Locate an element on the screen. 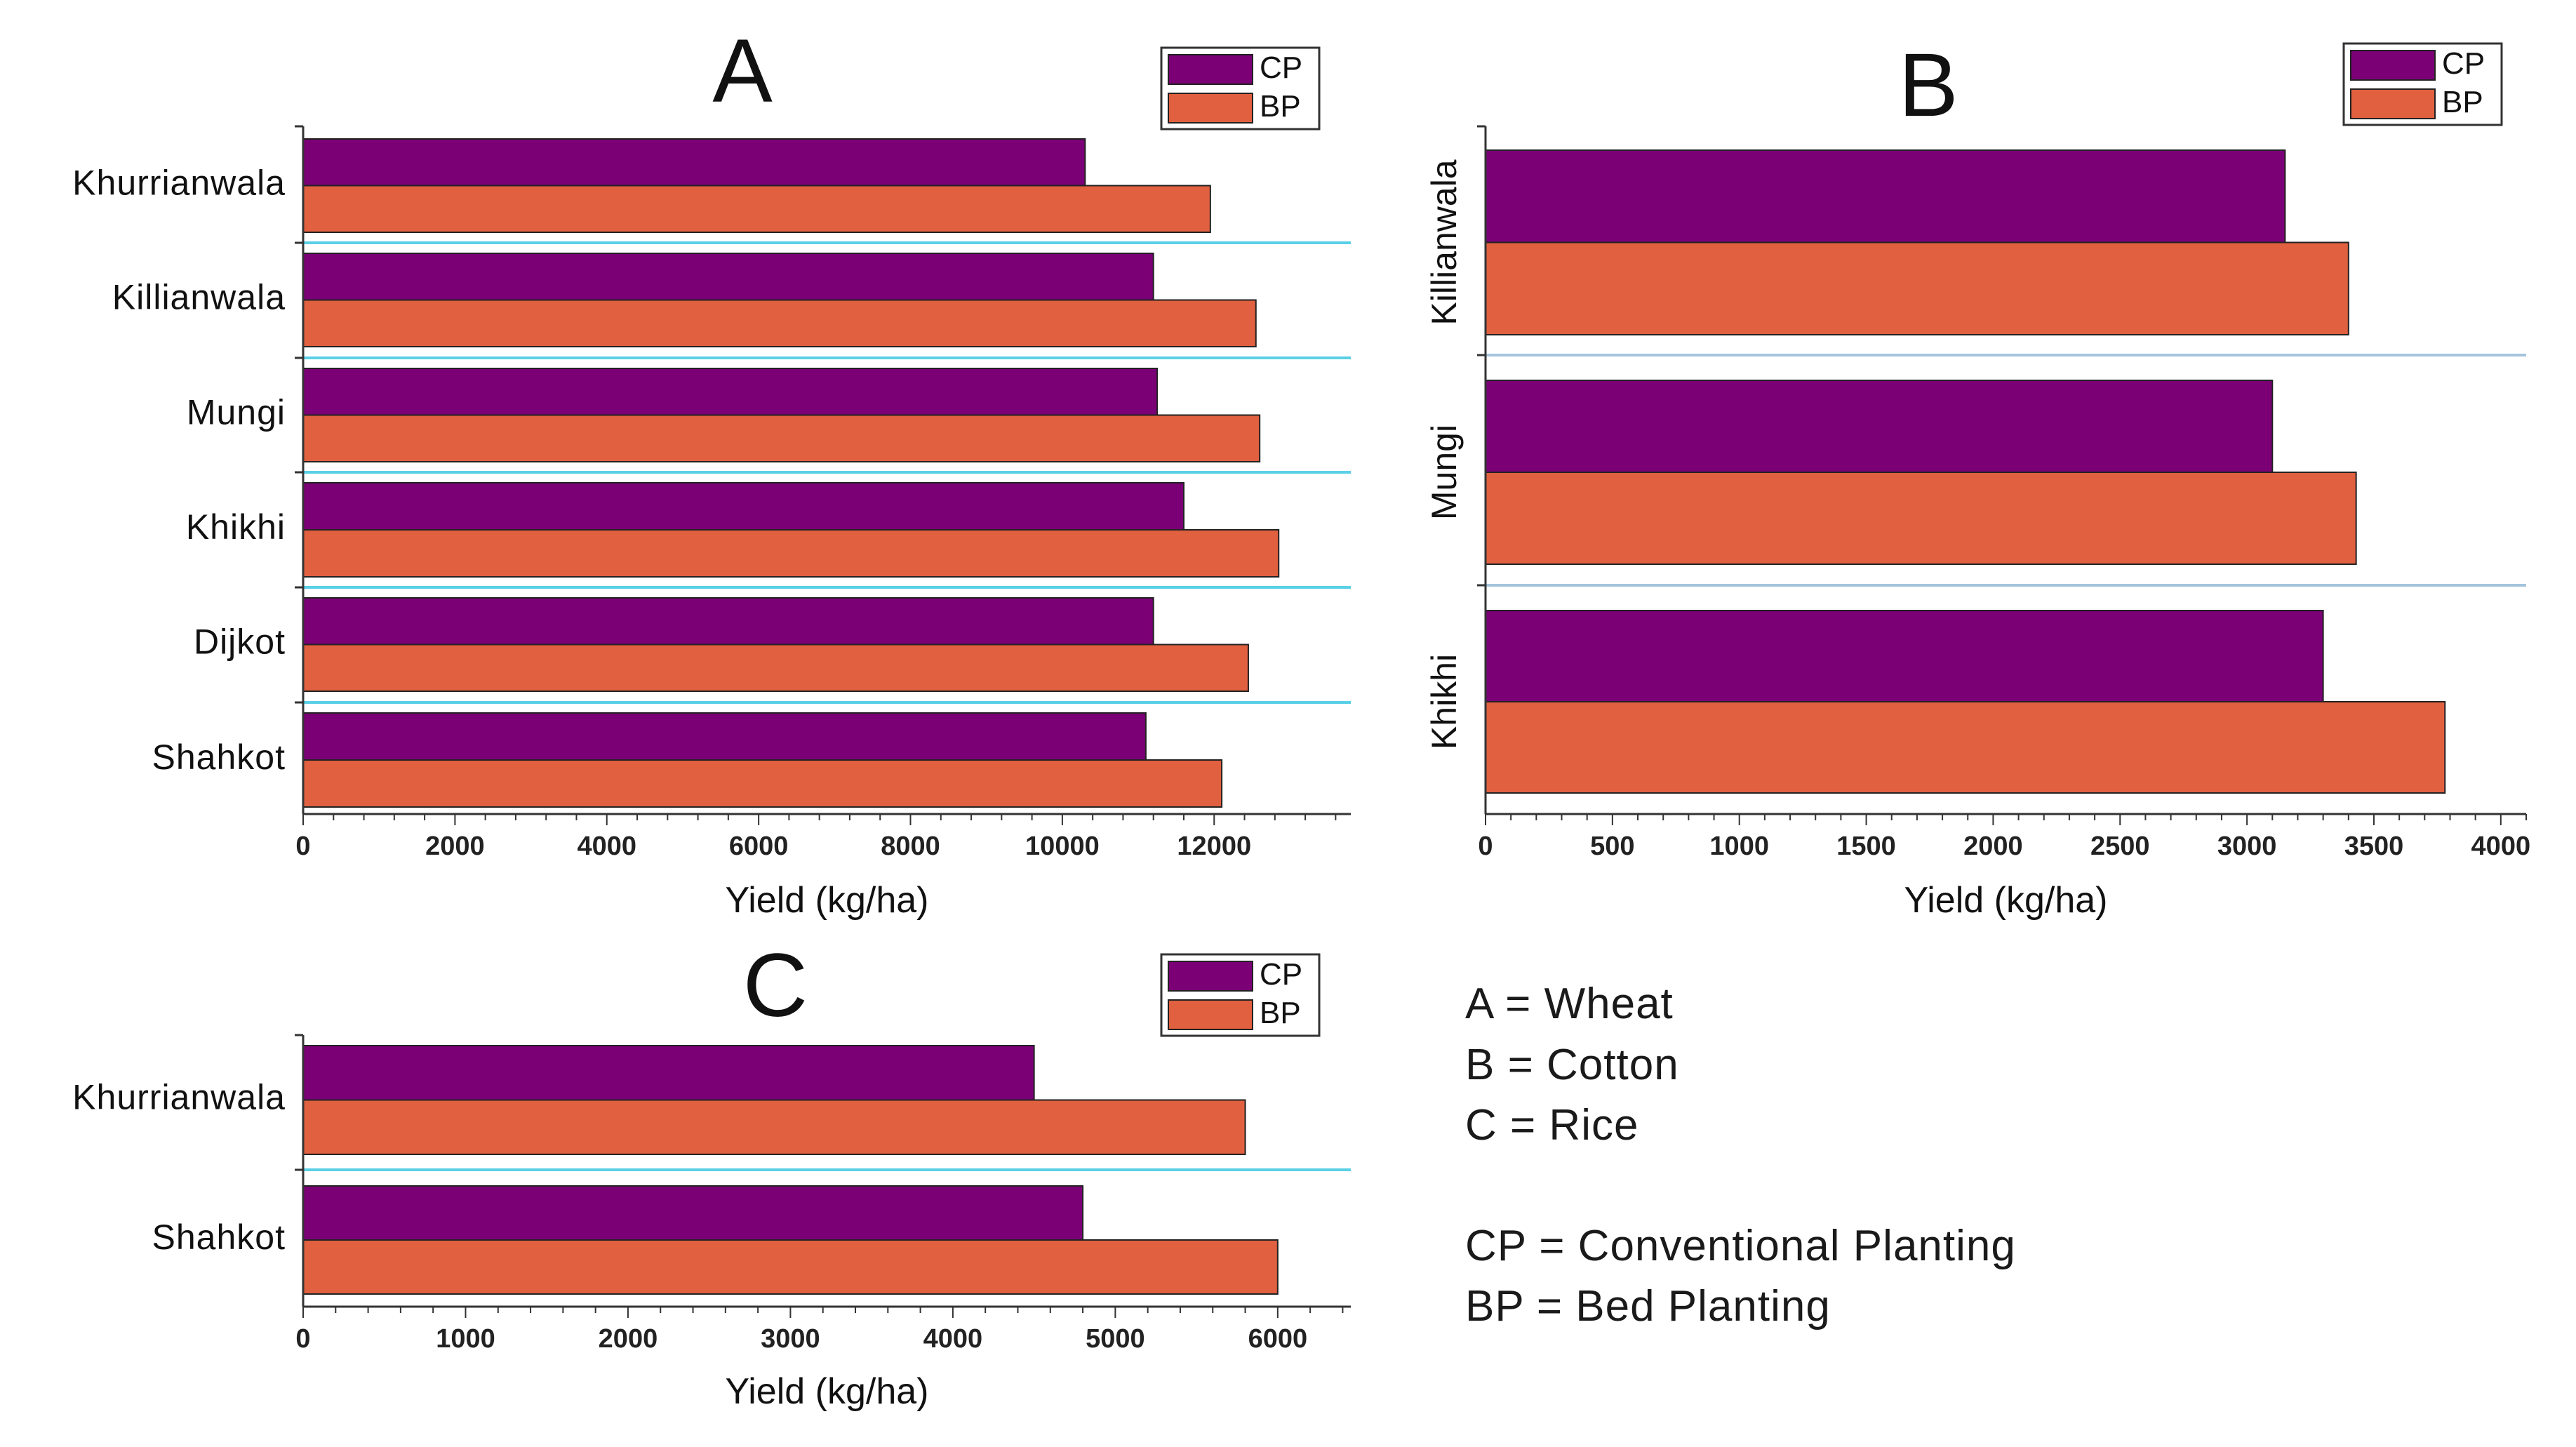 Image resolution: width=2576 pixels, height=1447 pixels. x-tick-label-2500: 2500 is located at coordinates (2120, 846).